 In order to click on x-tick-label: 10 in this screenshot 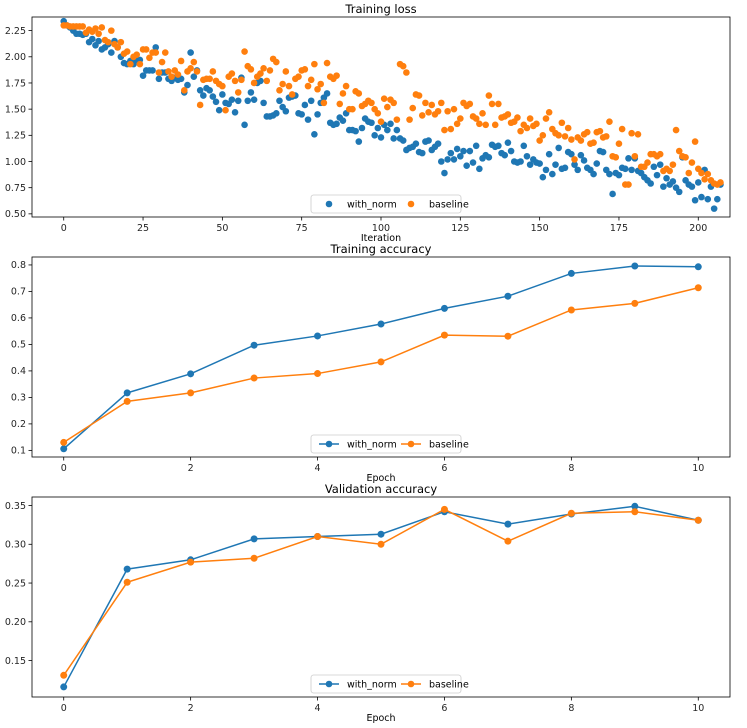, I will do `click(698, 468)`.